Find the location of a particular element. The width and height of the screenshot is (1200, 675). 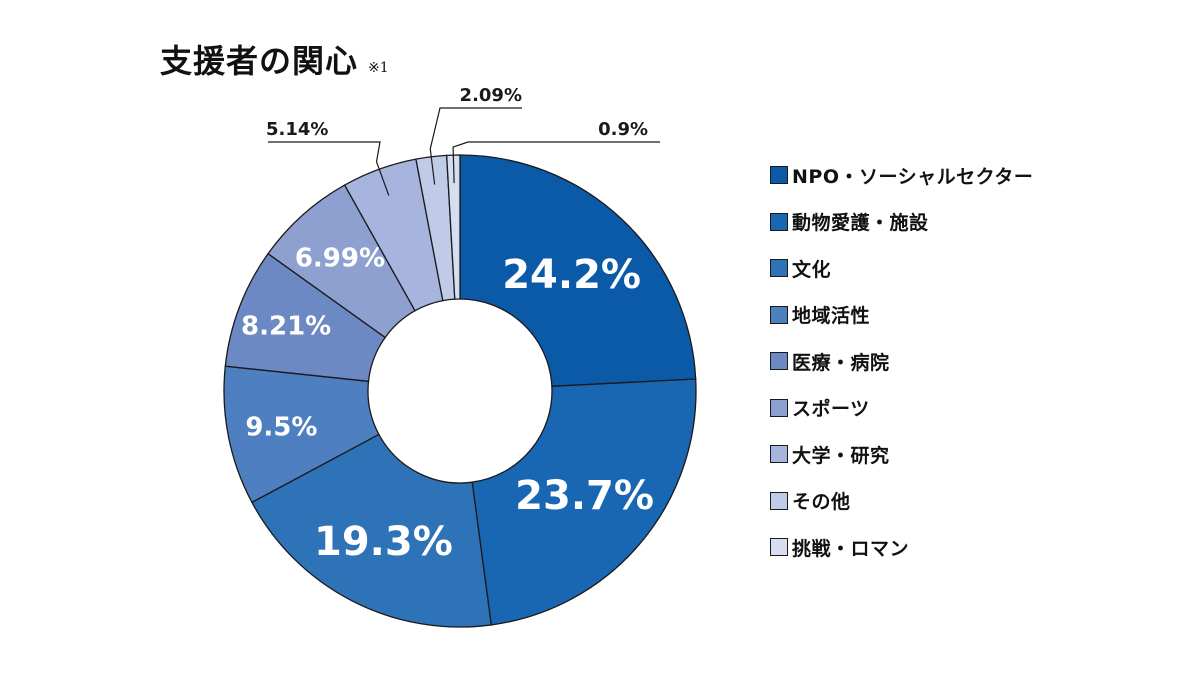

legend-item: 動物愛護・施設 is located at coordinates (901, 222).